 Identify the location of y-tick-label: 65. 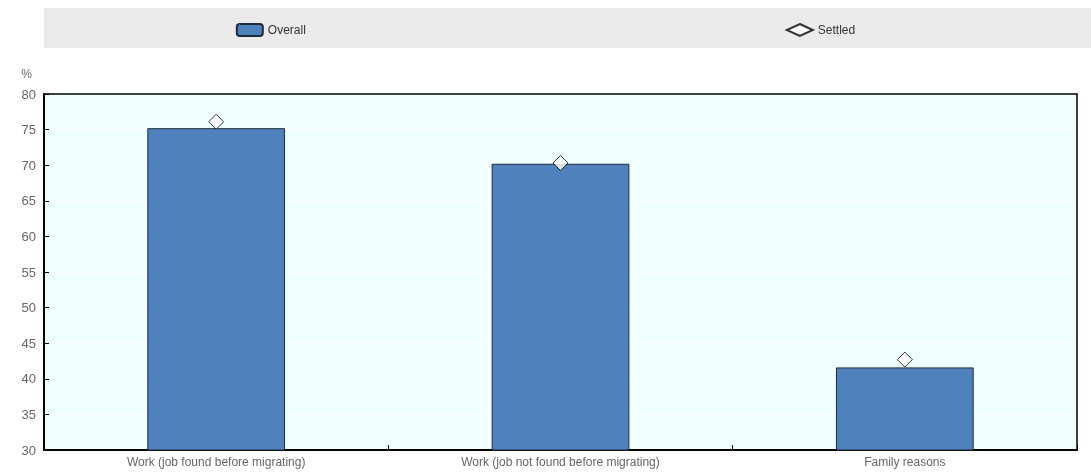
(28, 201).